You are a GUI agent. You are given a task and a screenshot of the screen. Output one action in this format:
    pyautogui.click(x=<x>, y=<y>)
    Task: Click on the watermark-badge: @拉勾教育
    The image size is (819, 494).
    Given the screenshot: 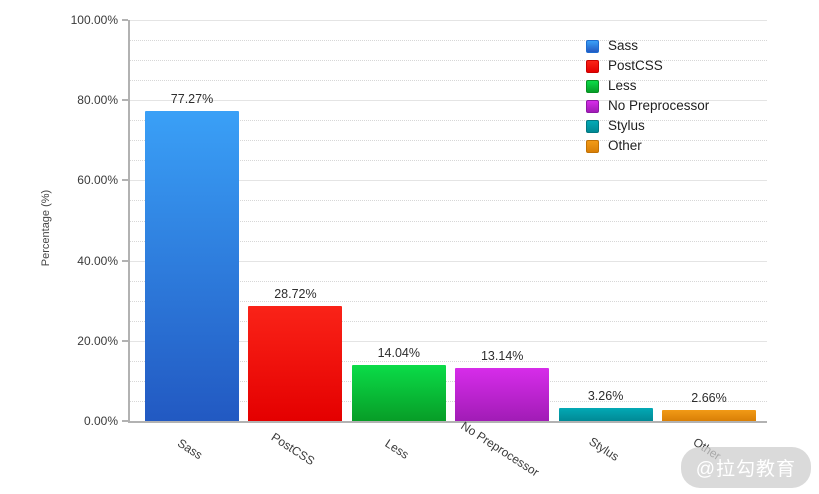 What is the action you would take?
    pyautogui.click(x=745, y=467)
    